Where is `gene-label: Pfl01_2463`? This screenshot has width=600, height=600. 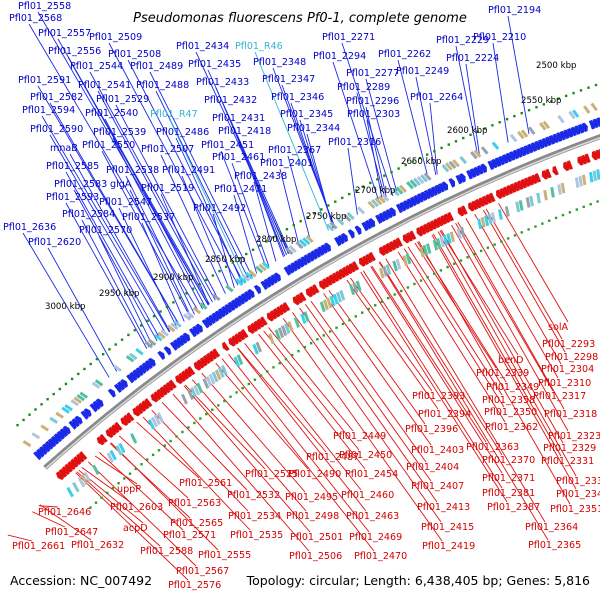 gene-label: Pfl01_2463 is located at coordinates (372, 516).